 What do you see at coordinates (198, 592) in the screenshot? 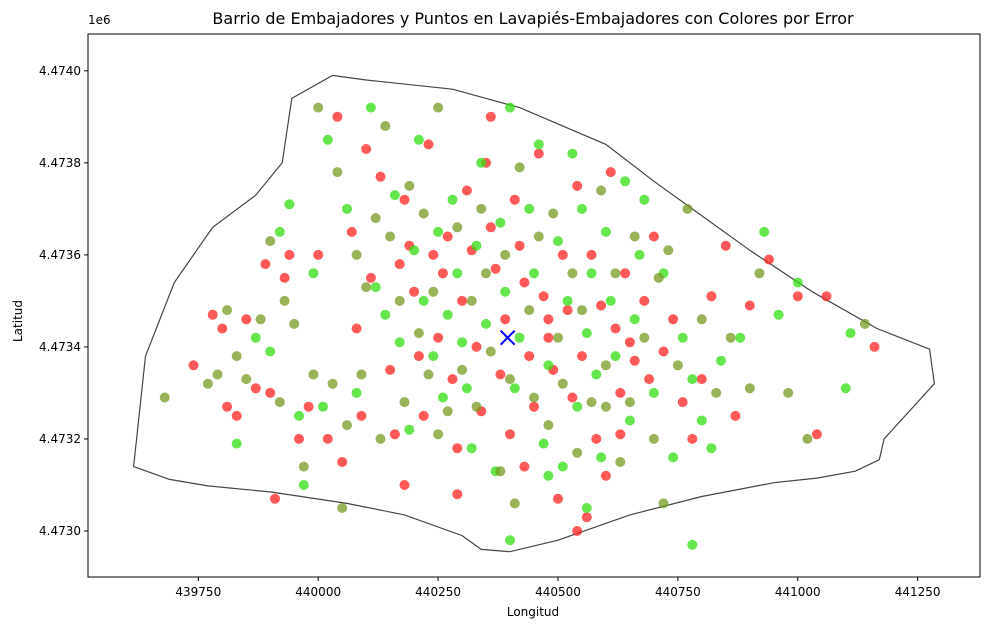
I see `x-tick-label: 439750` at bounding box center [198, 592].